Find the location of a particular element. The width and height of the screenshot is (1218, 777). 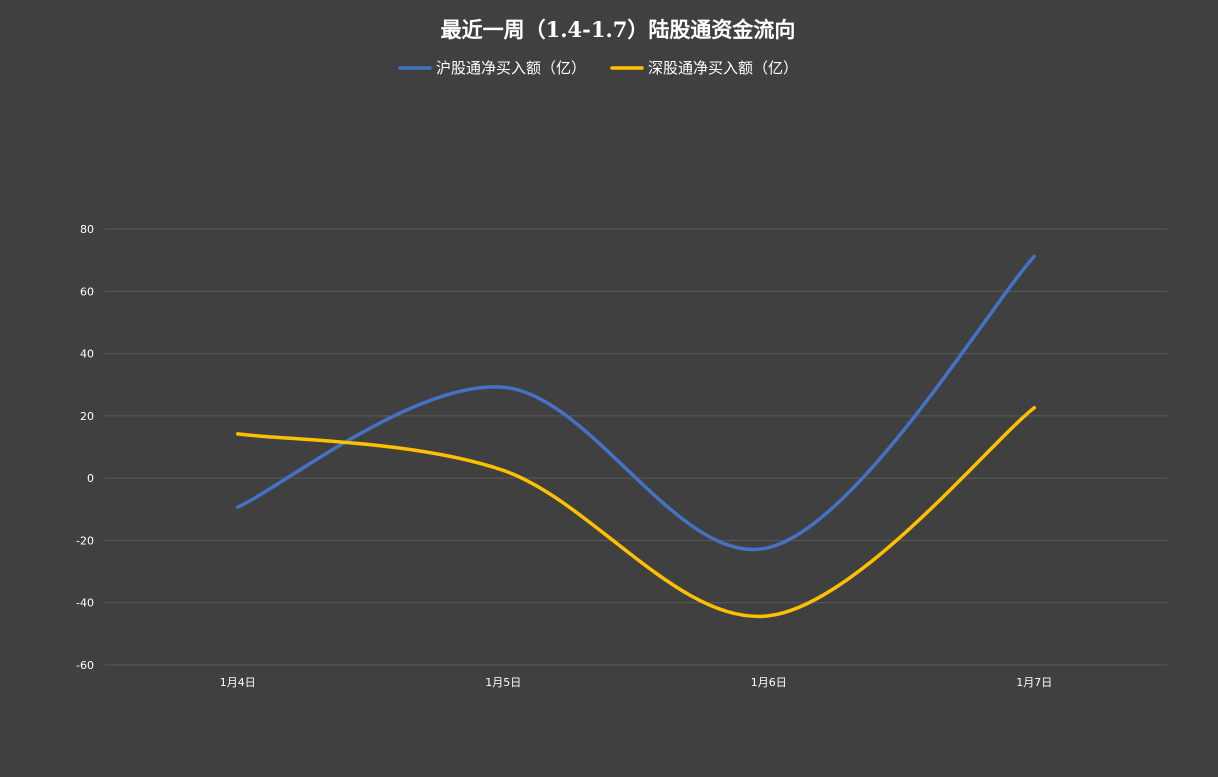

legend-label-2: 深股通净买入额（亿） is located at coordinates (723, 68).